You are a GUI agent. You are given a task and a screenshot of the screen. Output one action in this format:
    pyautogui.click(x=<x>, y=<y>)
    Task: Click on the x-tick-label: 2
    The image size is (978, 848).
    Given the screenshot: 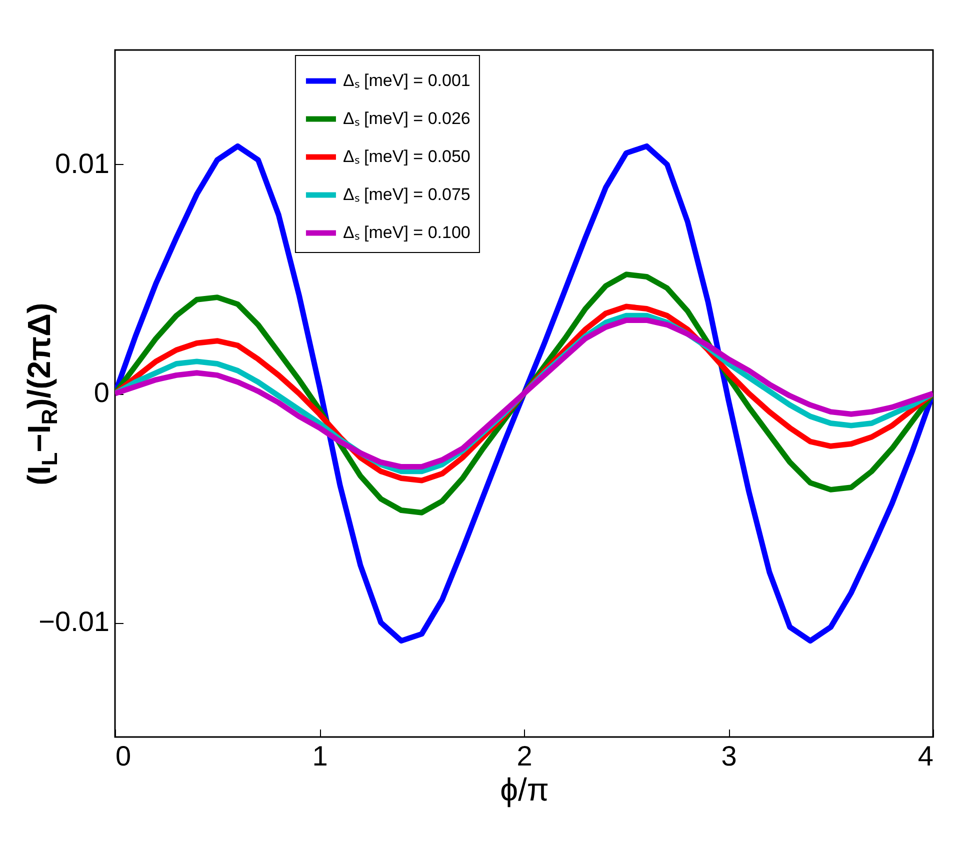 What is the action you would take?
    pyautogui.click(x=524, y=756)
    